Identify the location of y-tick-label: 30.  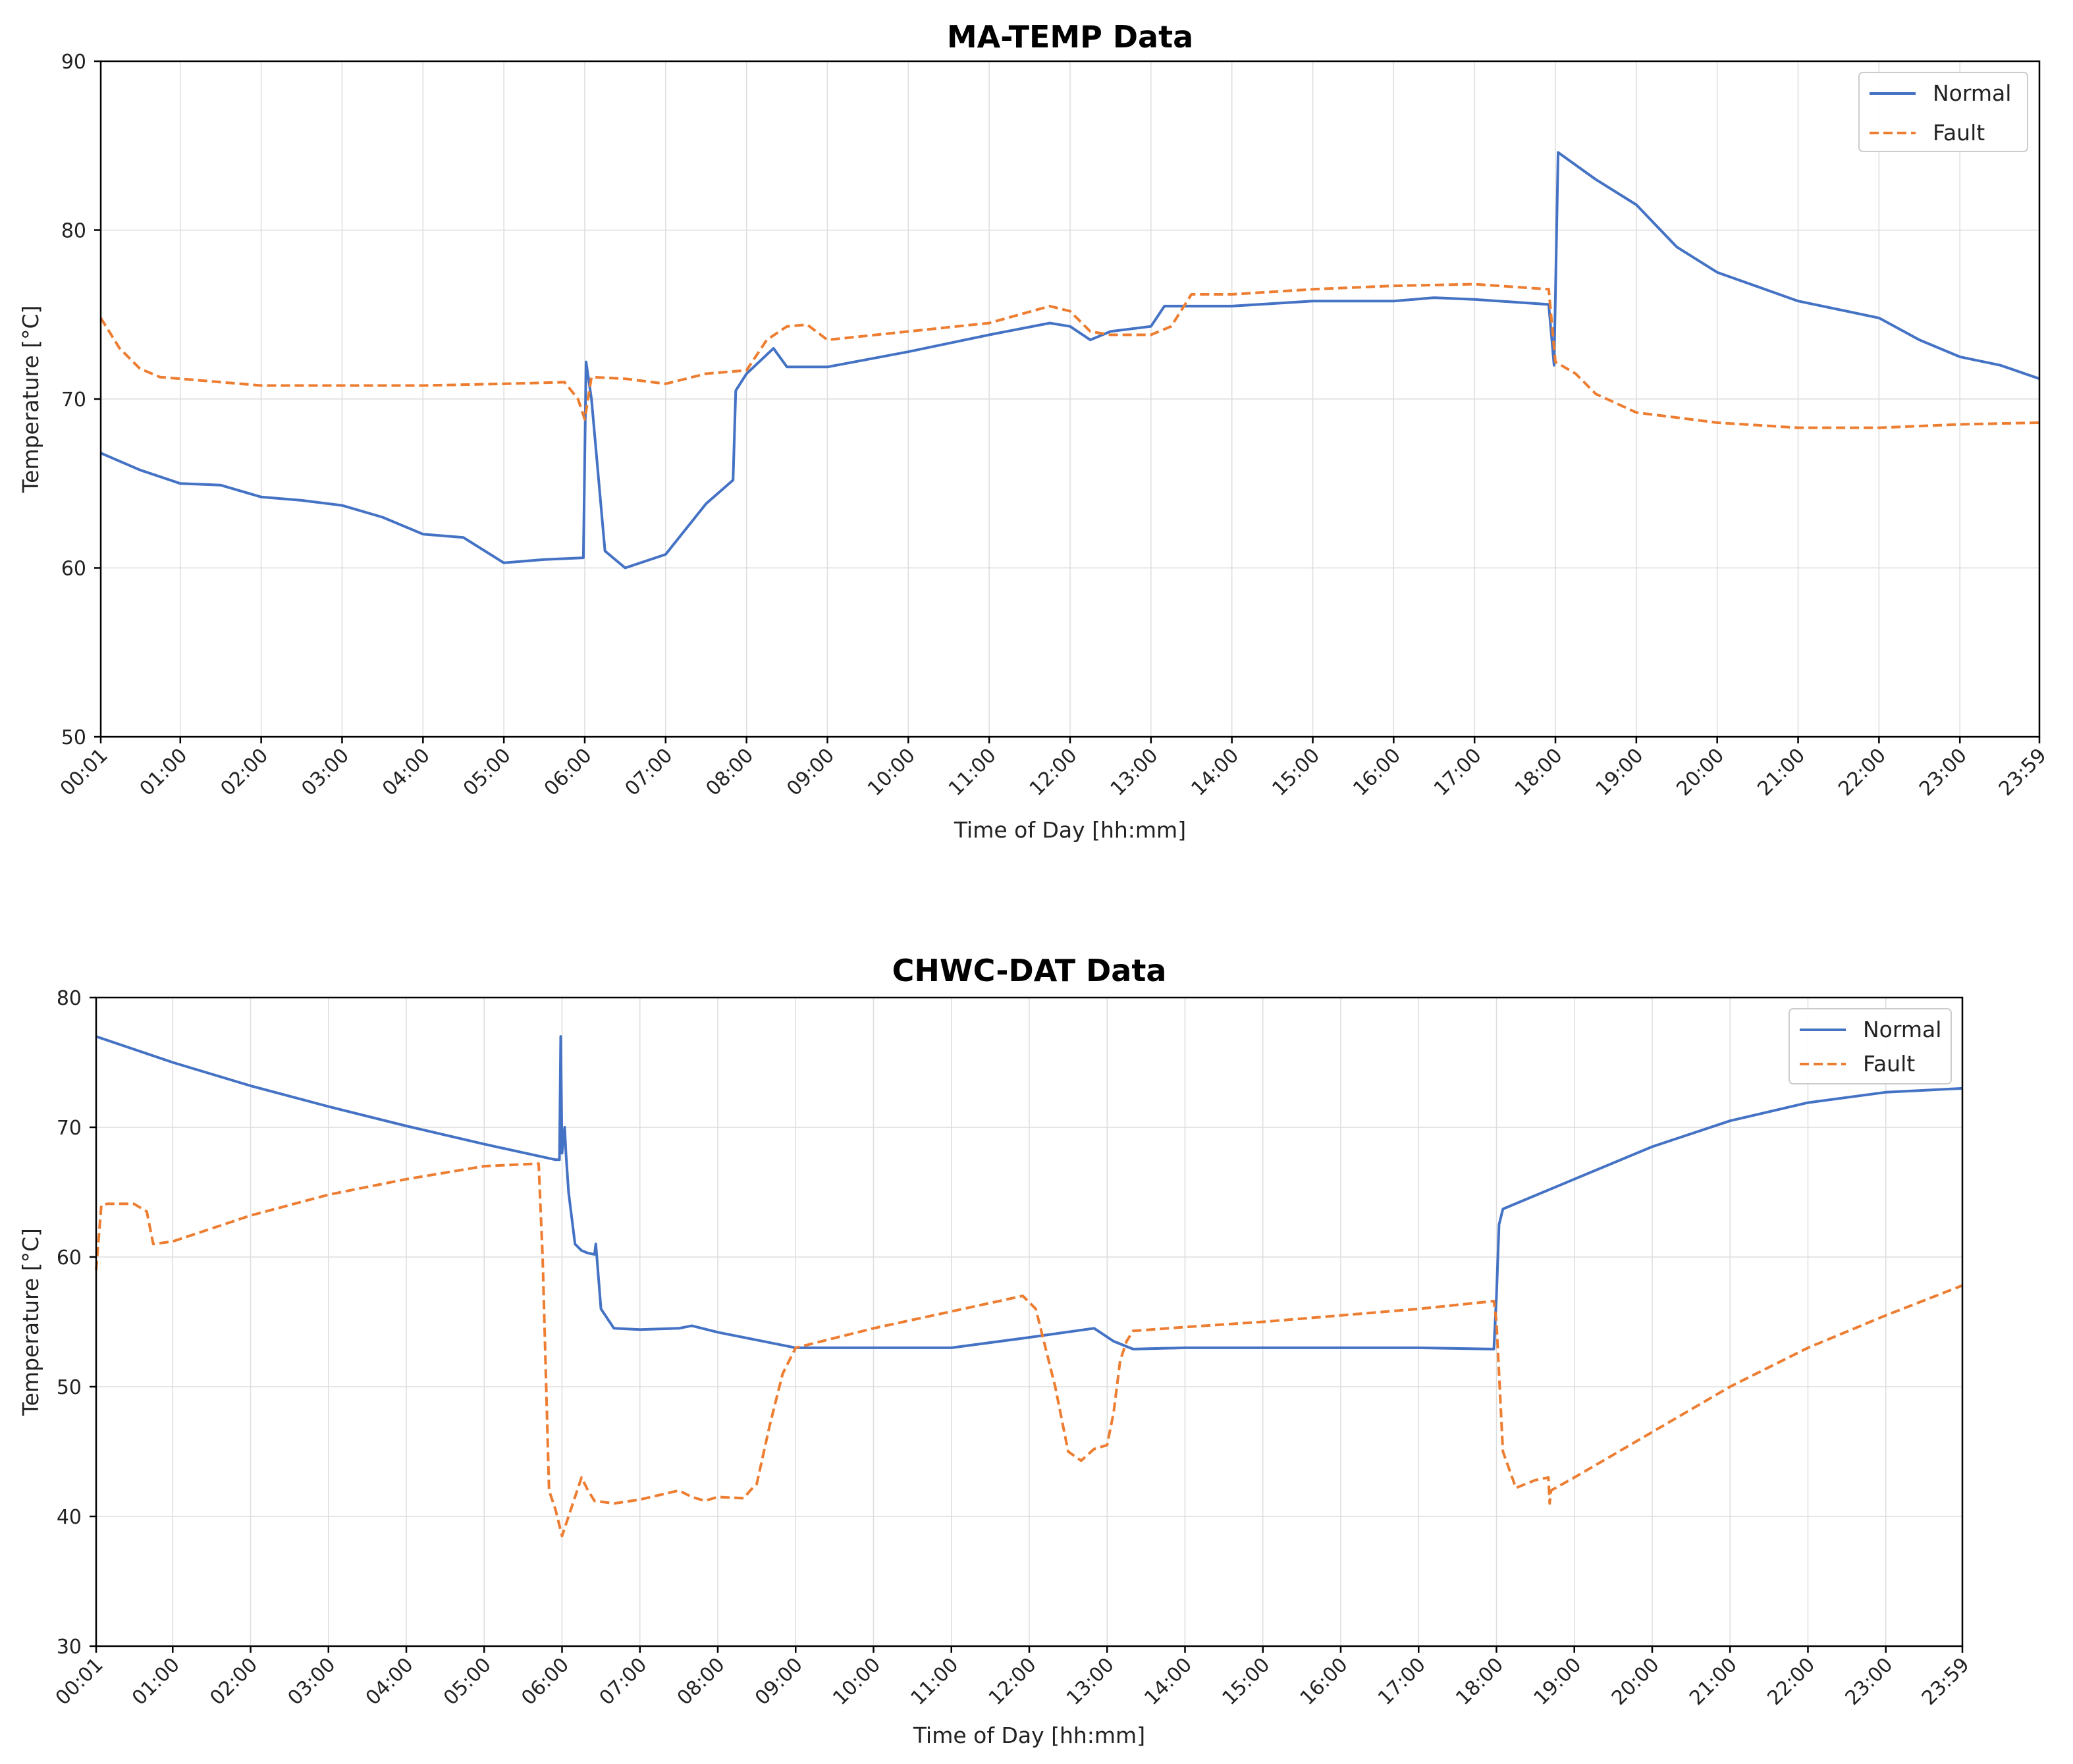
(69, 1647).